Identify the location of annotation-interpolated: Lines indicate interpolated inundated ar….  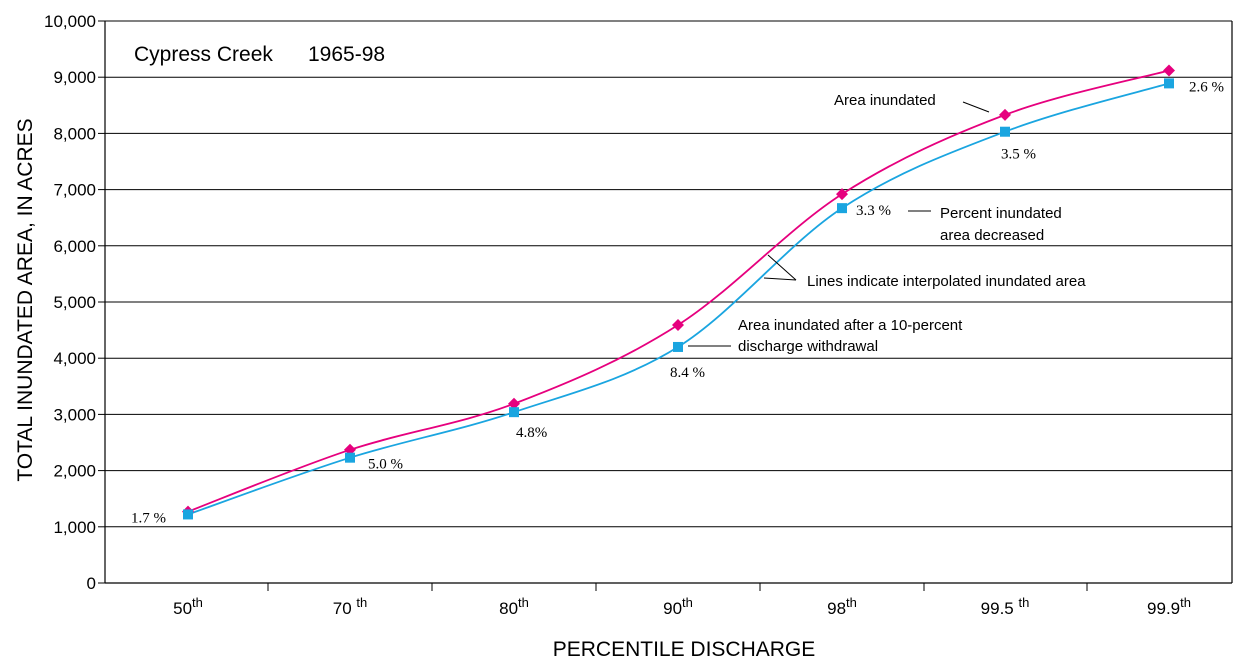
(946, 281).